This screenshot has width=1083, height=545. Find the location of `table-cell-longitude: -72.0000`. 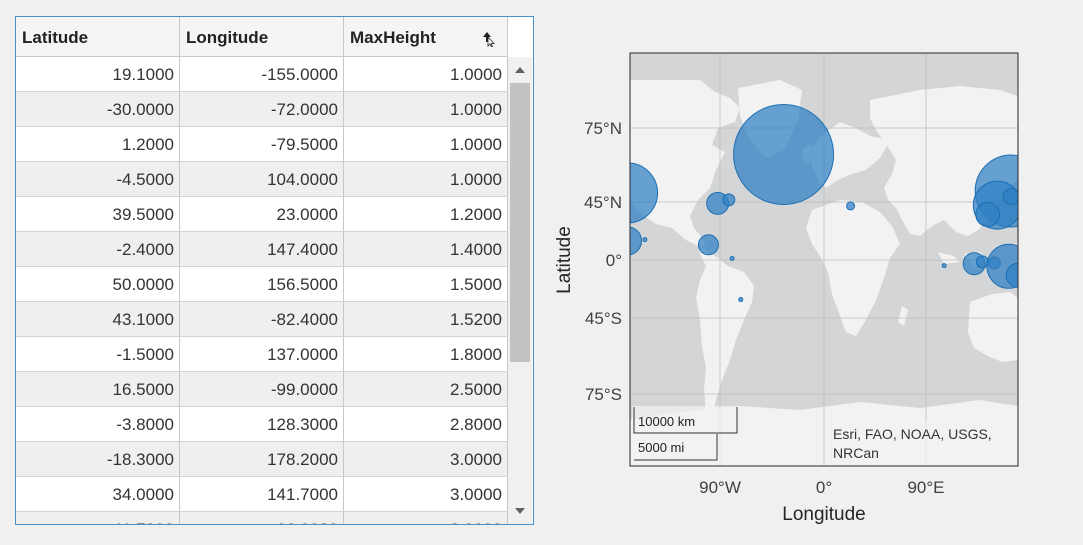

table-cell-longitude: -72.0000 is located at coordinates (262, 109).